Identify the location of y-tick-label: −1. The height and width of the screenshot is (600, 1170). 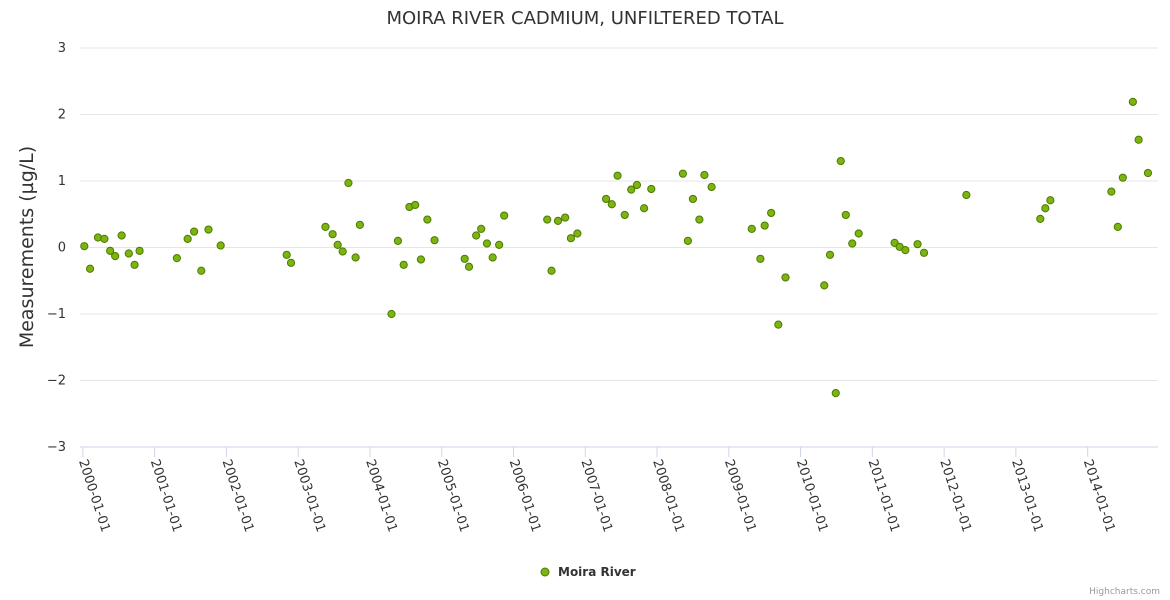
(56, 314).